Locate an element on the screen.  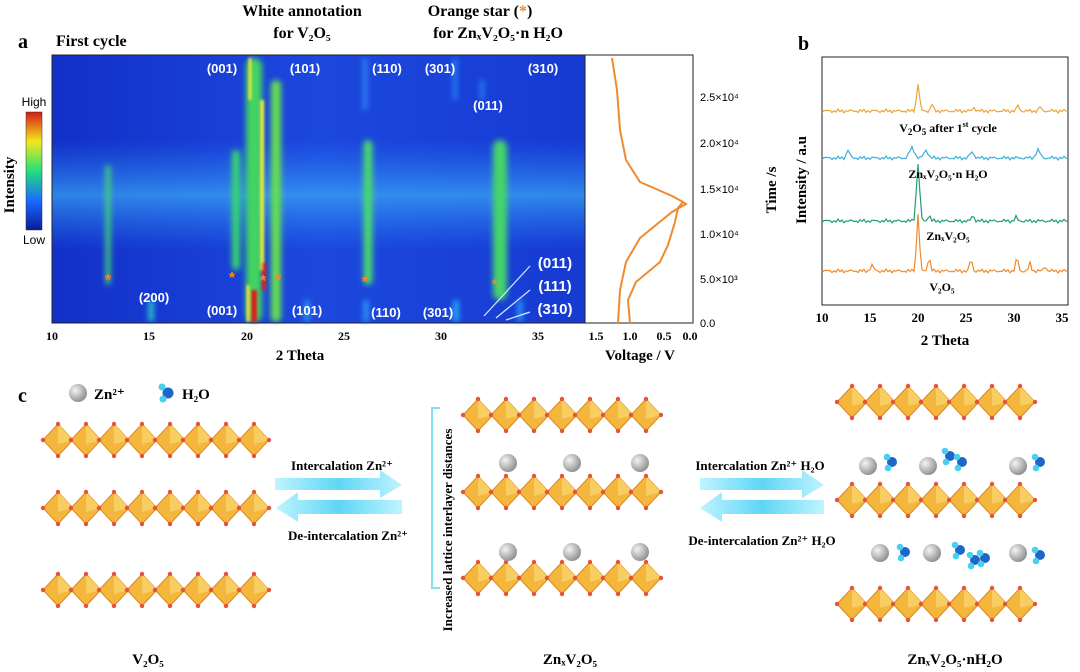
peak-label-bottom-301: (301) is located at coordinates (438, 312).